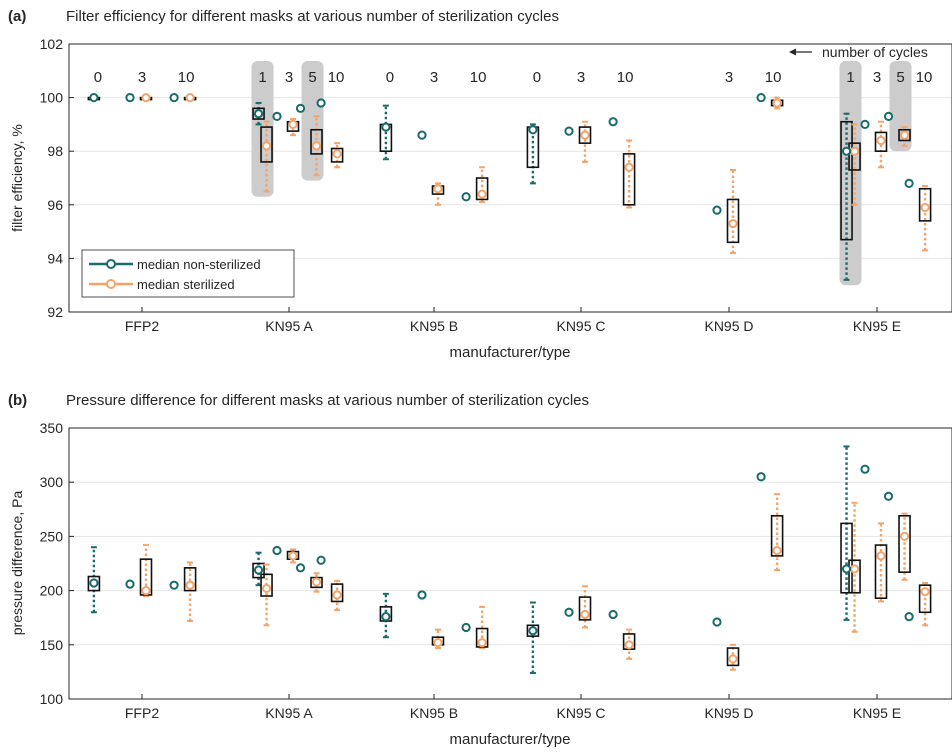  I want to click on panel-b-ffp2-cycle-0-non-sterilized-box, so click(94, 583).